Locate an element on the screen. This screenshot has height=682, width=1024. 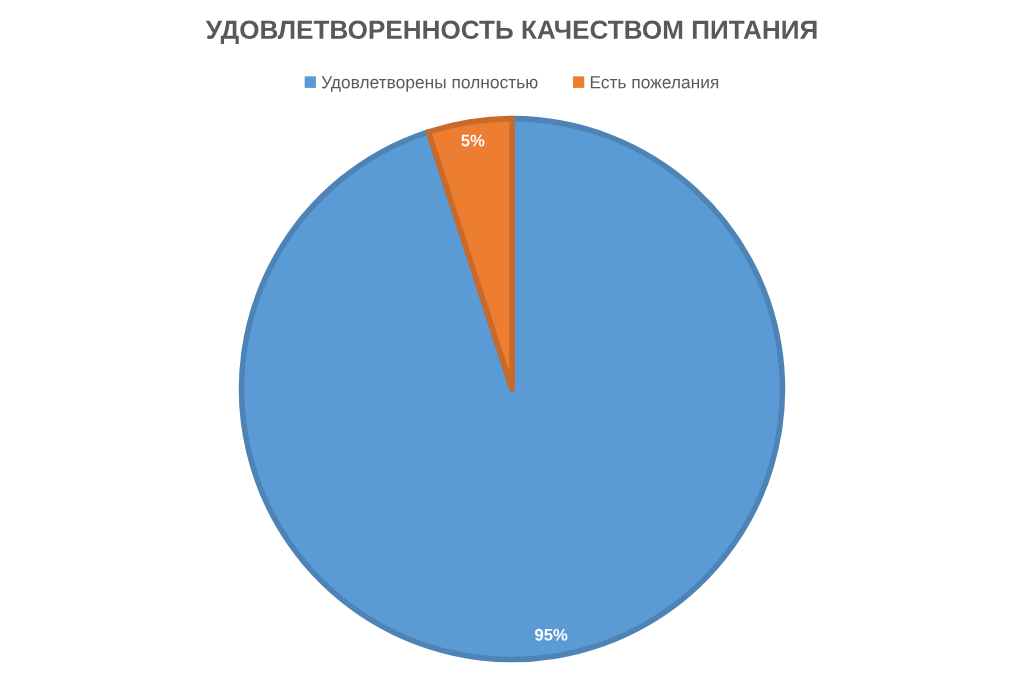
legend-label: Удовлетворены полностью is located at coordinates (429, 84).